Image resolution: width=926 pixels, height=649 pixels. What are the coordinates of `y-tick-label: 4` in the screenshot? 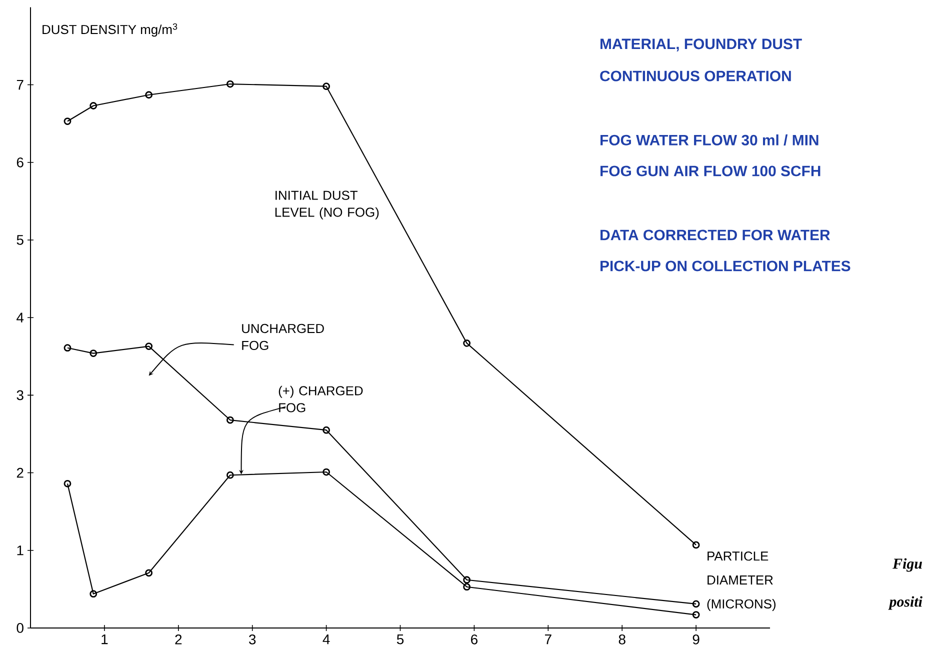 It's located at (20, 317).